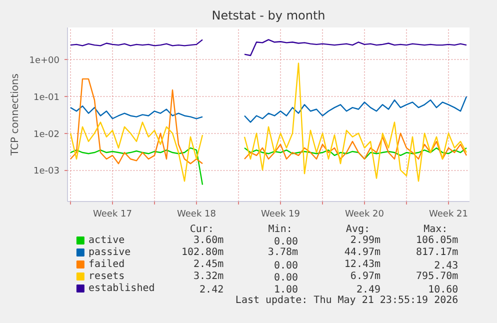 The height and width of the screenshot is (323, 497). What do you see at coordinates (209, 240) in the screenshot?
I see `text: 3.60m` at bounding box center [209, 240].